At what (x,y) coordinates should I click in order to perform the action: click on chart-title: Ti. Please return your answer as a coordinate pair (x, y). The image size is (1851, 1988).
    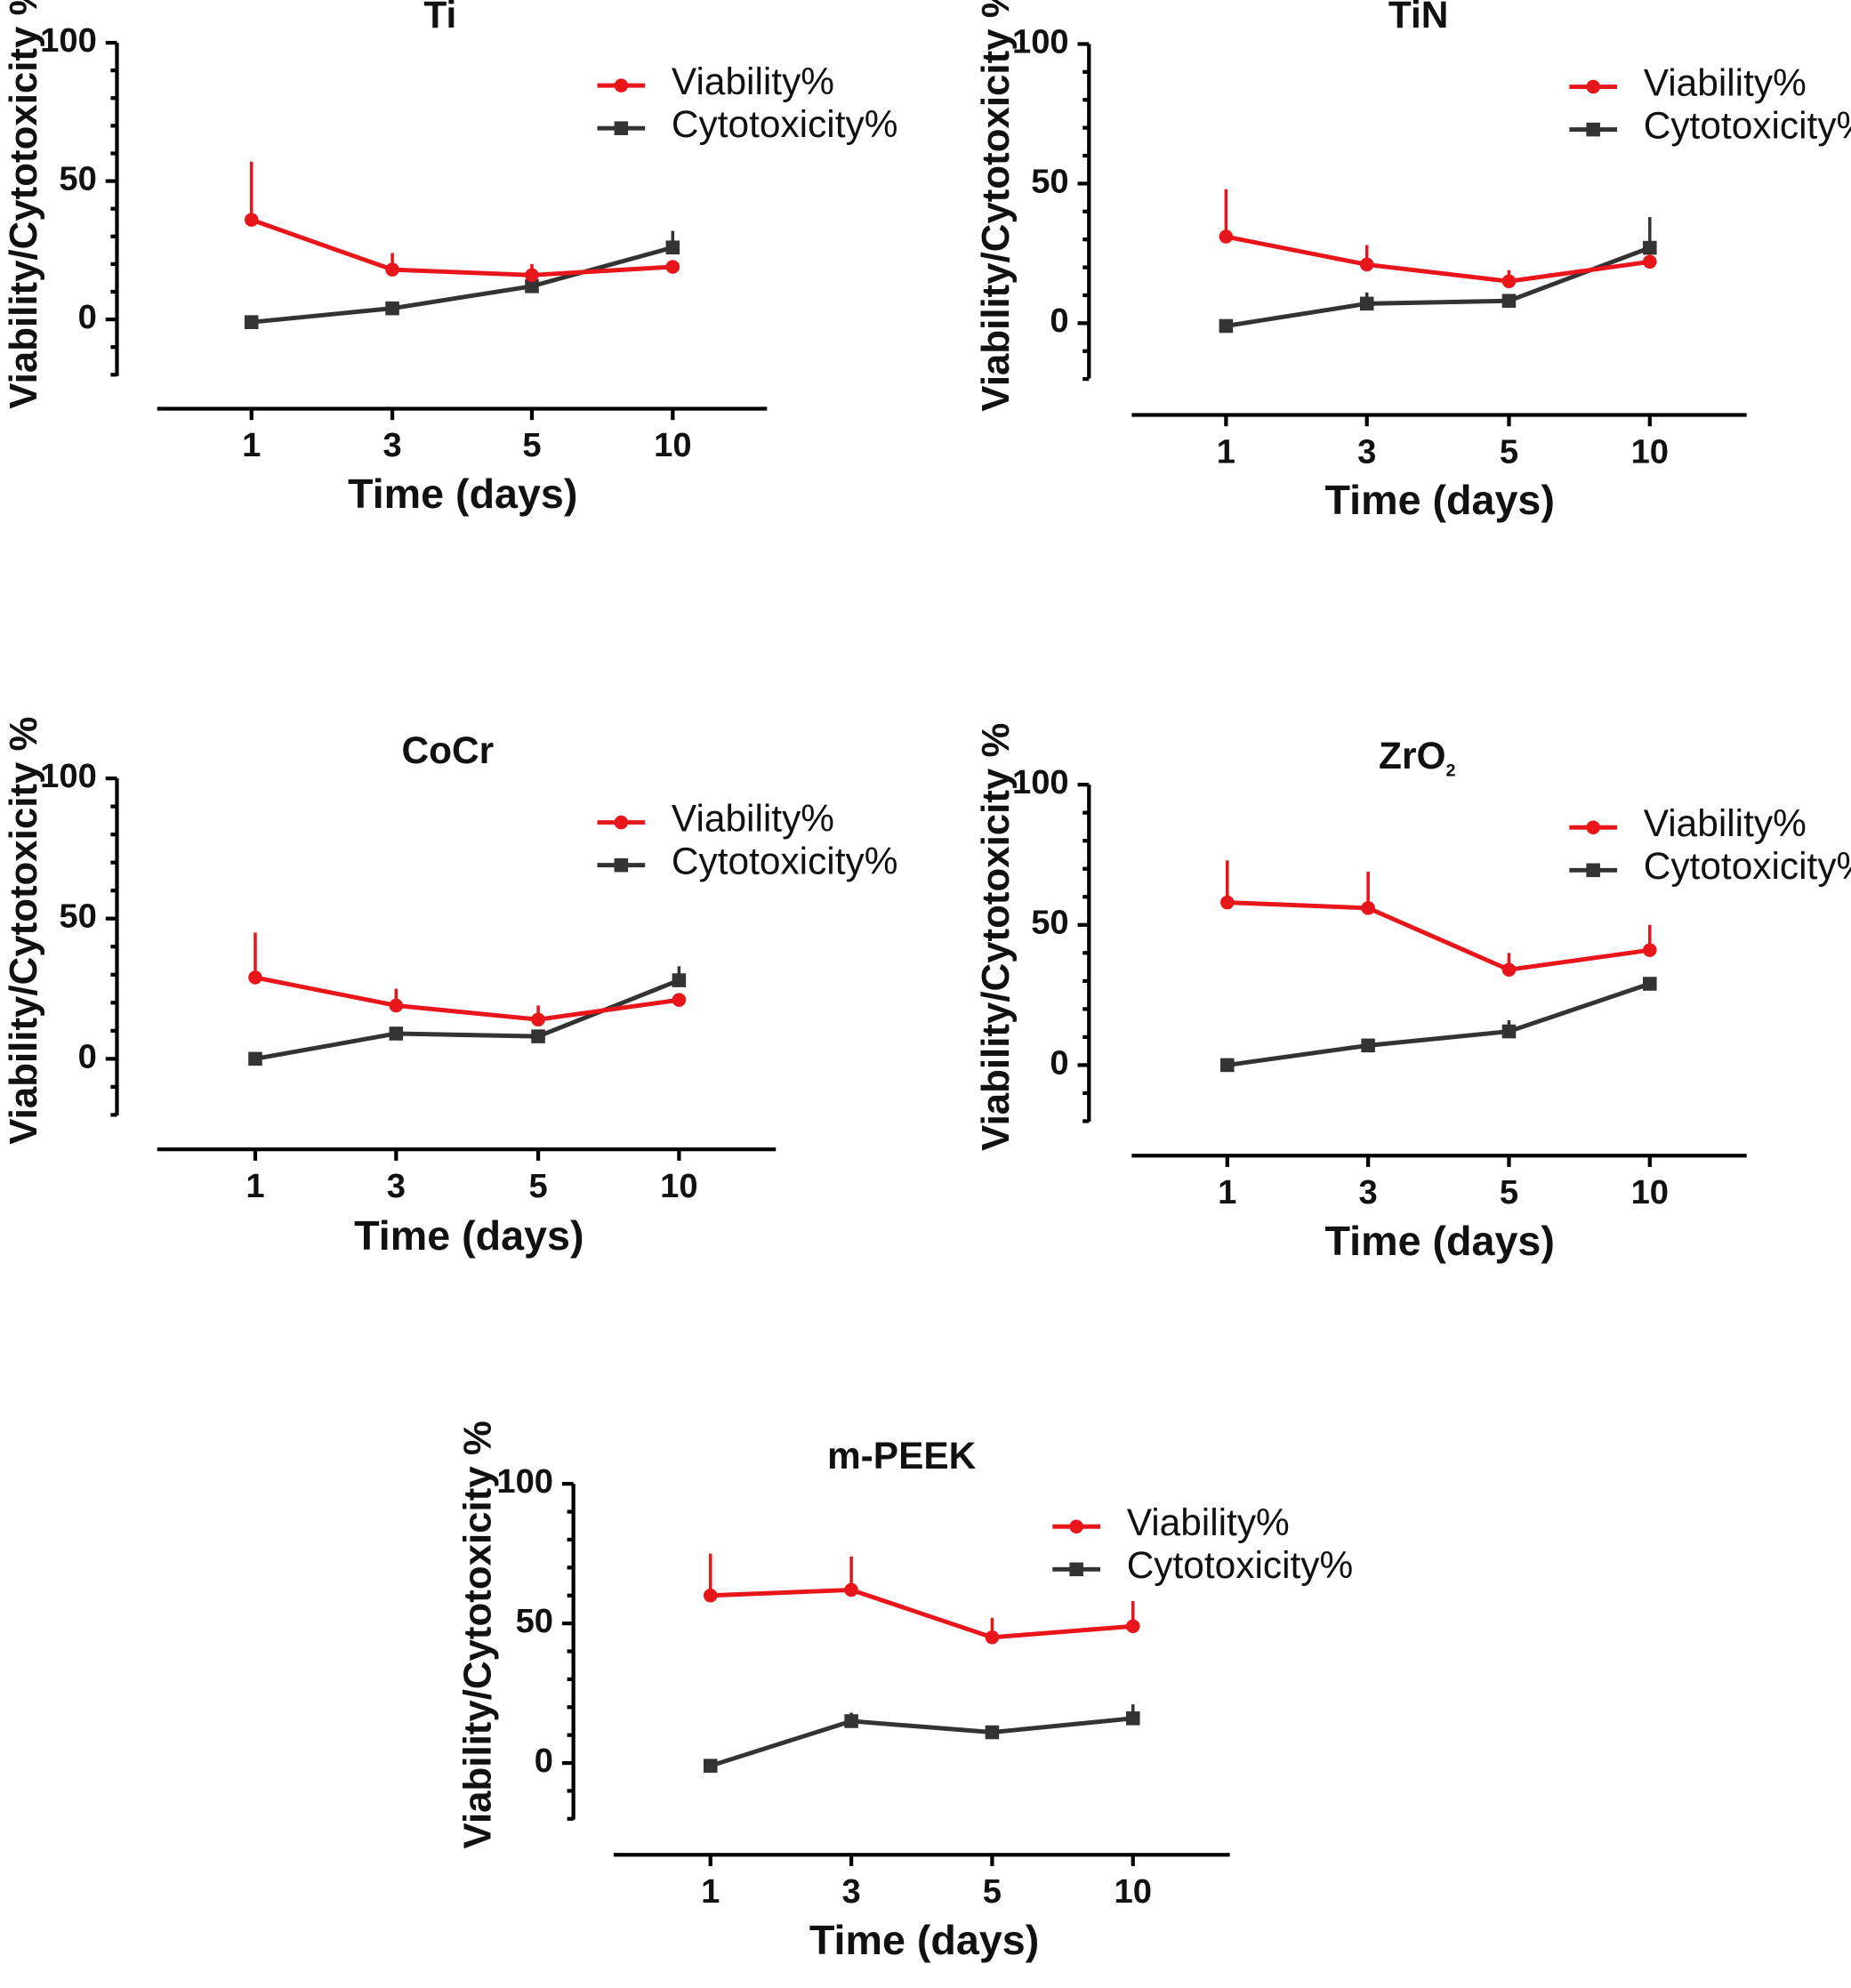
    Looking at the image, I should click on (439, 18).